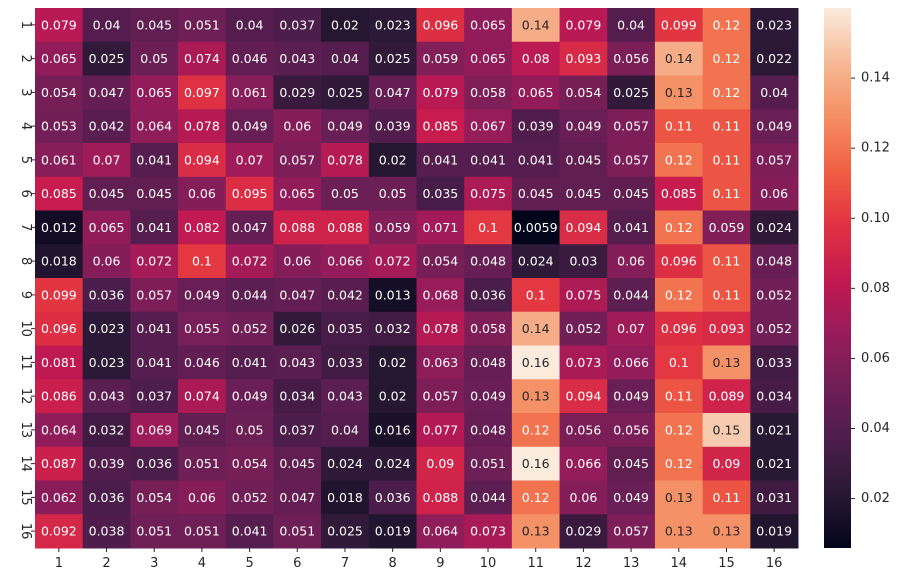 The width and height of the screenshot is (901, 582). I want to click on cell-value-label: 0.052, so click(584, 328).